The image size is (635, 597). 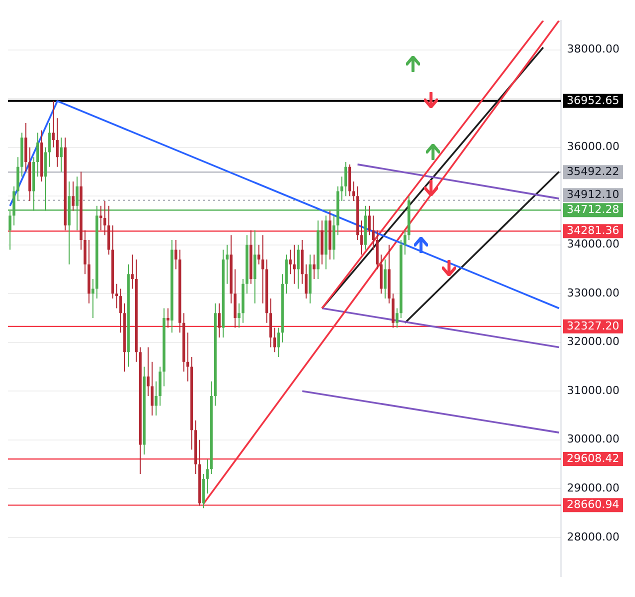 I want to click on ref-line-label: 32327.20, so click(x=593, y=325).